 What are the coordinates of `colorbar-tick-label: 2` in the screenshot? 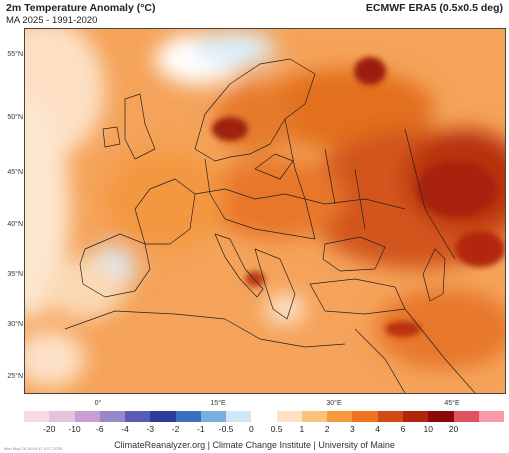 It's located at (327, 429).